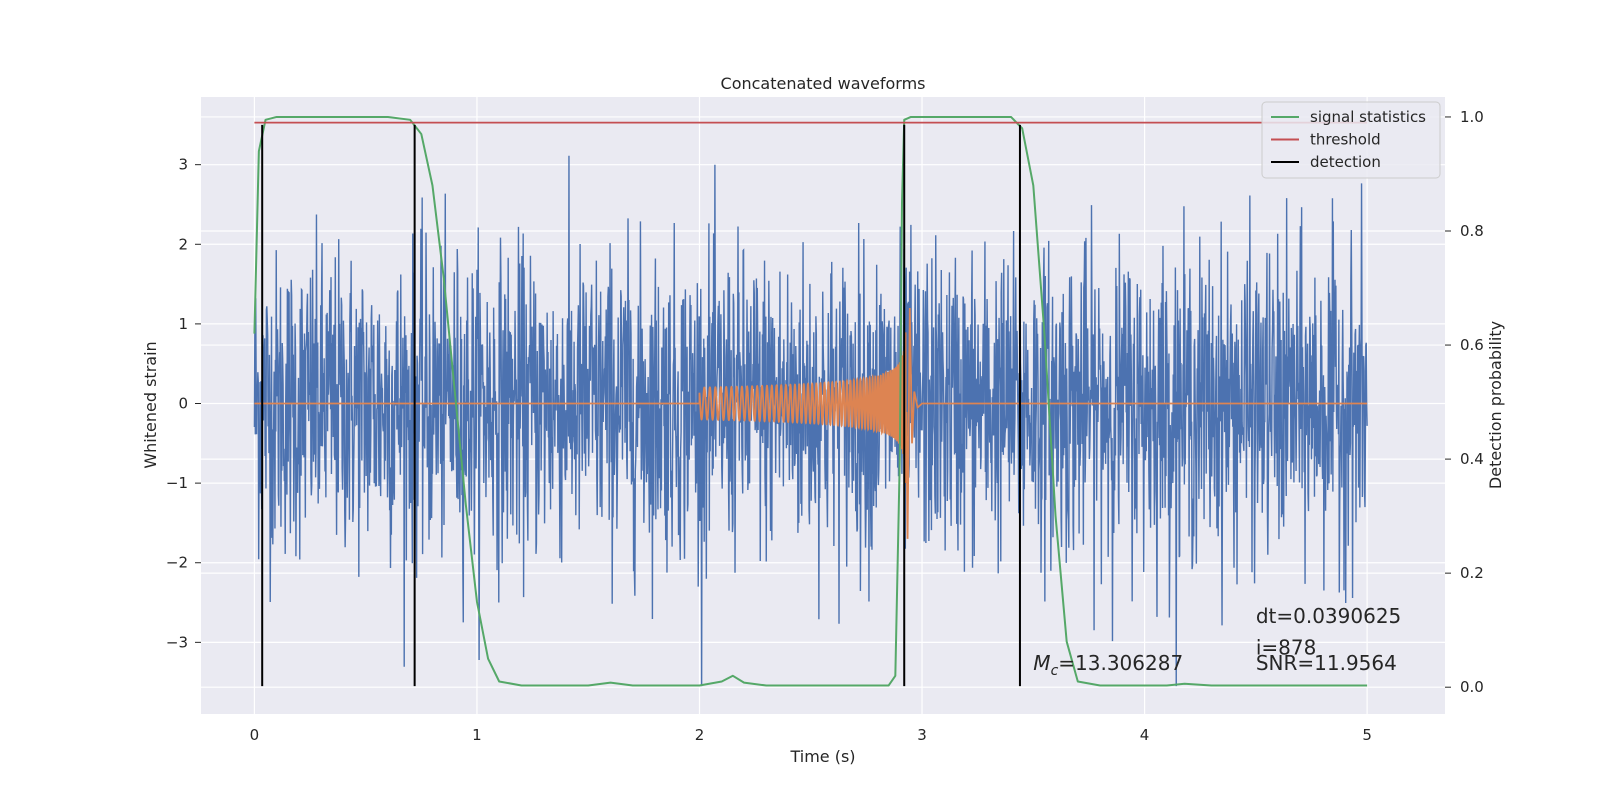  Describe the element at coordinates (1326, 663) in the screenshot. I see `annotation-text: SNR=11.9564` at that location.